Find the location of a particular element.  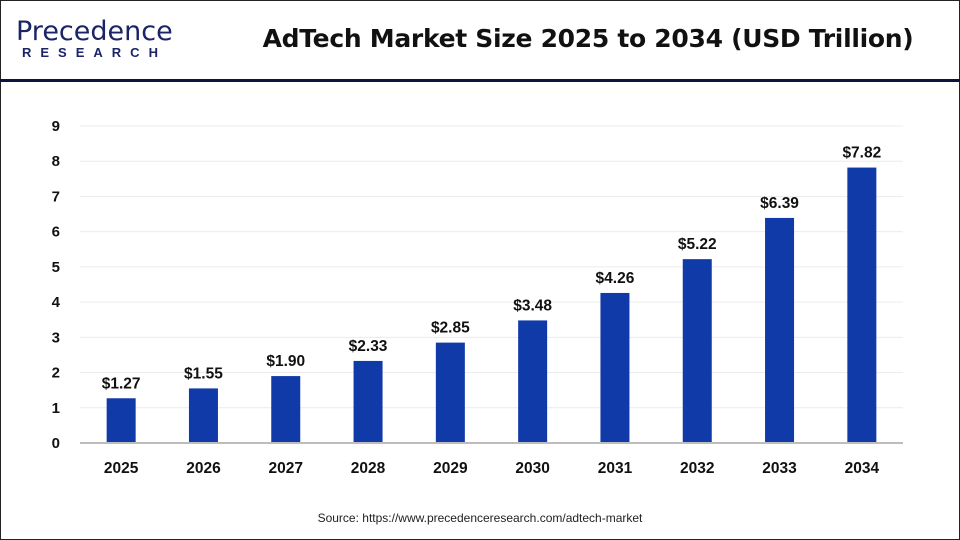

y-tick-label: 7 is located at coordinates (56, 196).